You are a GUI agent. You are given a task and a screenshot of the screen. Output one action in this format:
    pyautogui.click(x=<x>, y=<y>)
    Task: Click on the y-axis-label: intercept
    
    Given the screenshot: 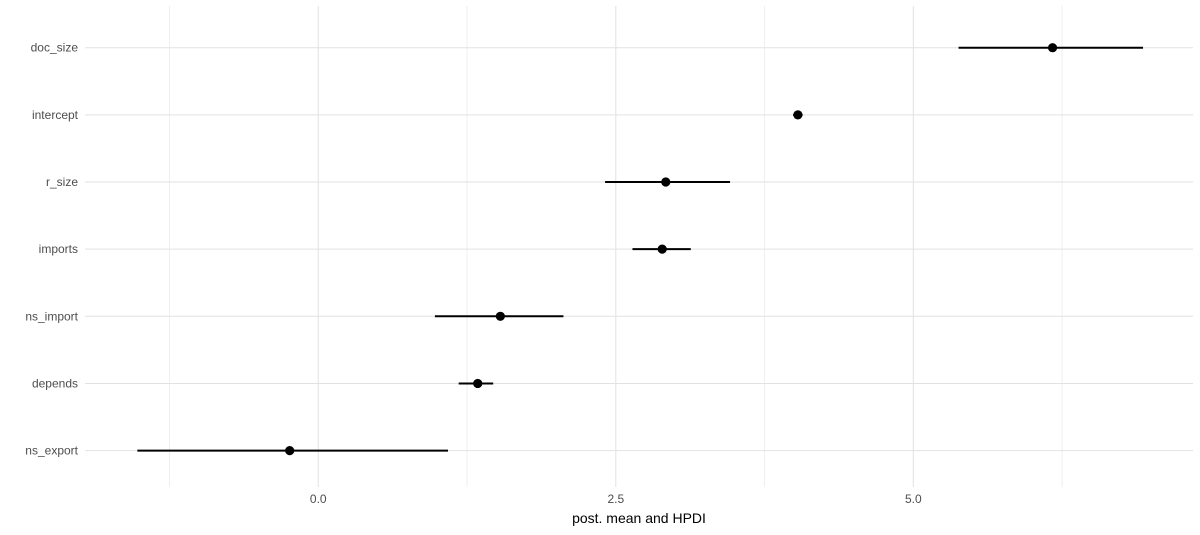 What is the action you would take?
    pyautogui.click(x=55, y=115)
    